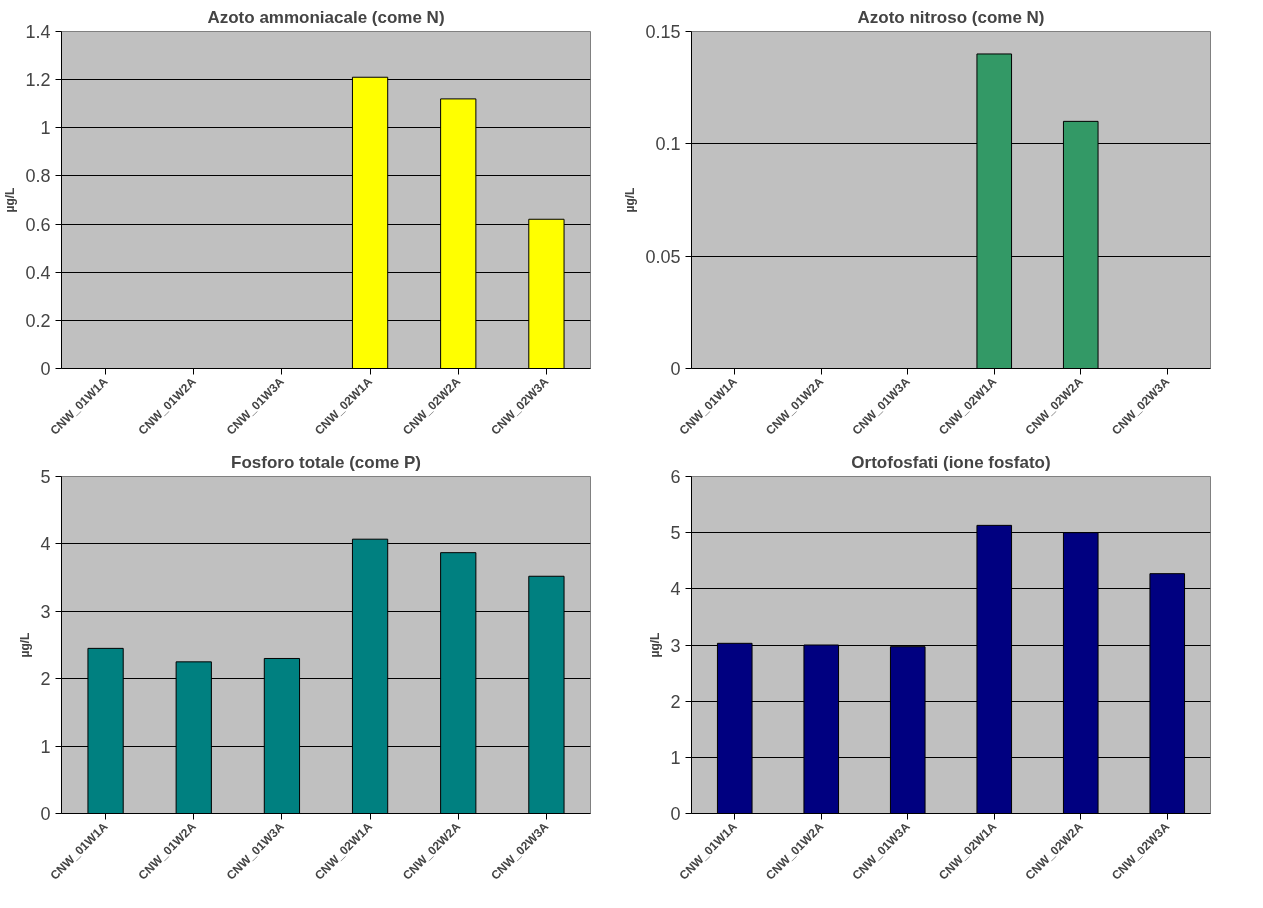 The height and width of the screenshot is (908, 1263). What do you see at coordinates (326, 462) in the screenshot?
I see `chart-title: Fosforo totale (come P)` at bounding box center [326, 462].